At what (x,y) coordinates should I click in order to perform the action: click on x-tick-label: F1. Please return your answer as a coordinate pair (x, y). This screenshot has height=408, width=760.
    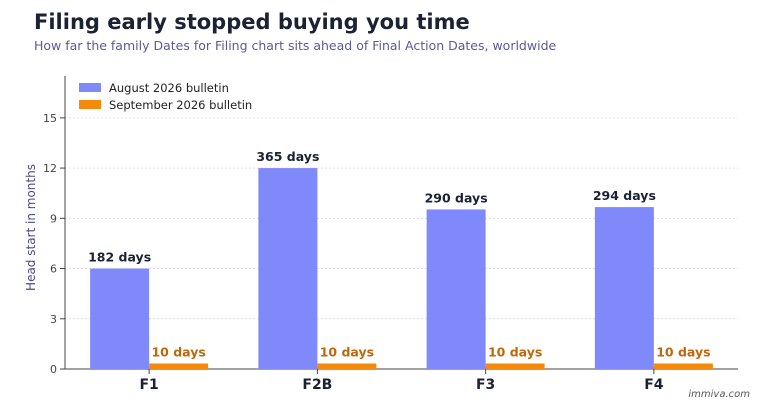
    Looking at the image, I should click on (148, 385).